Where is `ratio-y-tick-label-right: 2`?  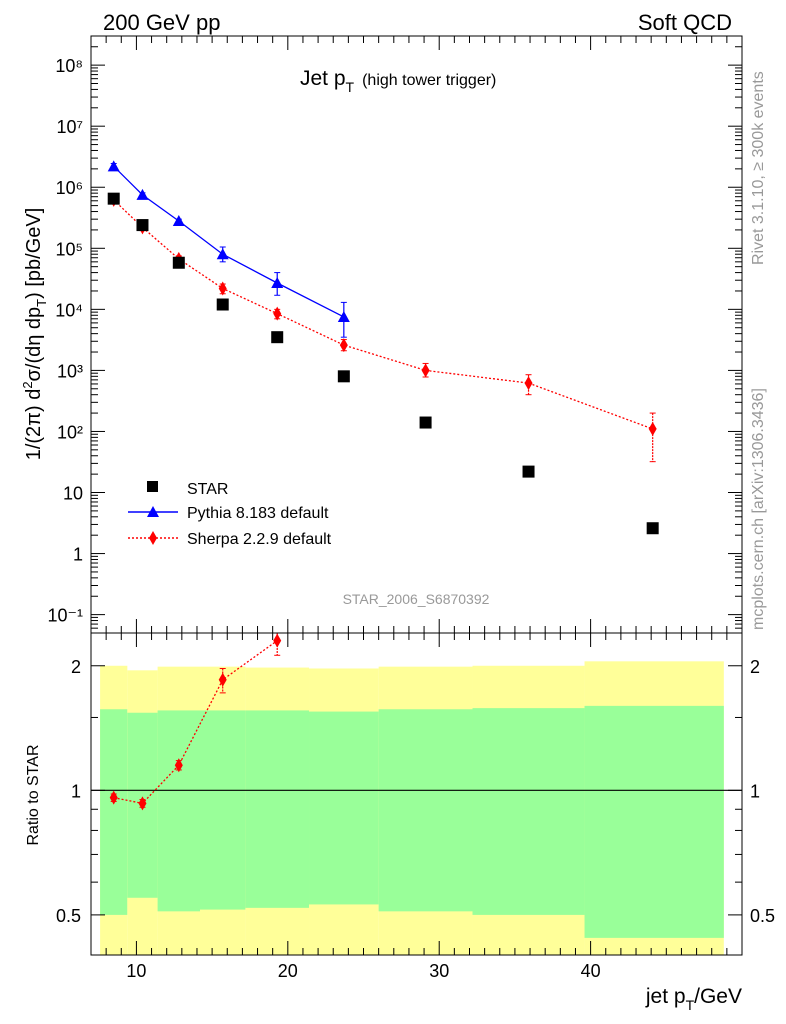 ratio-y-tick-label-right: 2 is located at coordinates (755, 667).